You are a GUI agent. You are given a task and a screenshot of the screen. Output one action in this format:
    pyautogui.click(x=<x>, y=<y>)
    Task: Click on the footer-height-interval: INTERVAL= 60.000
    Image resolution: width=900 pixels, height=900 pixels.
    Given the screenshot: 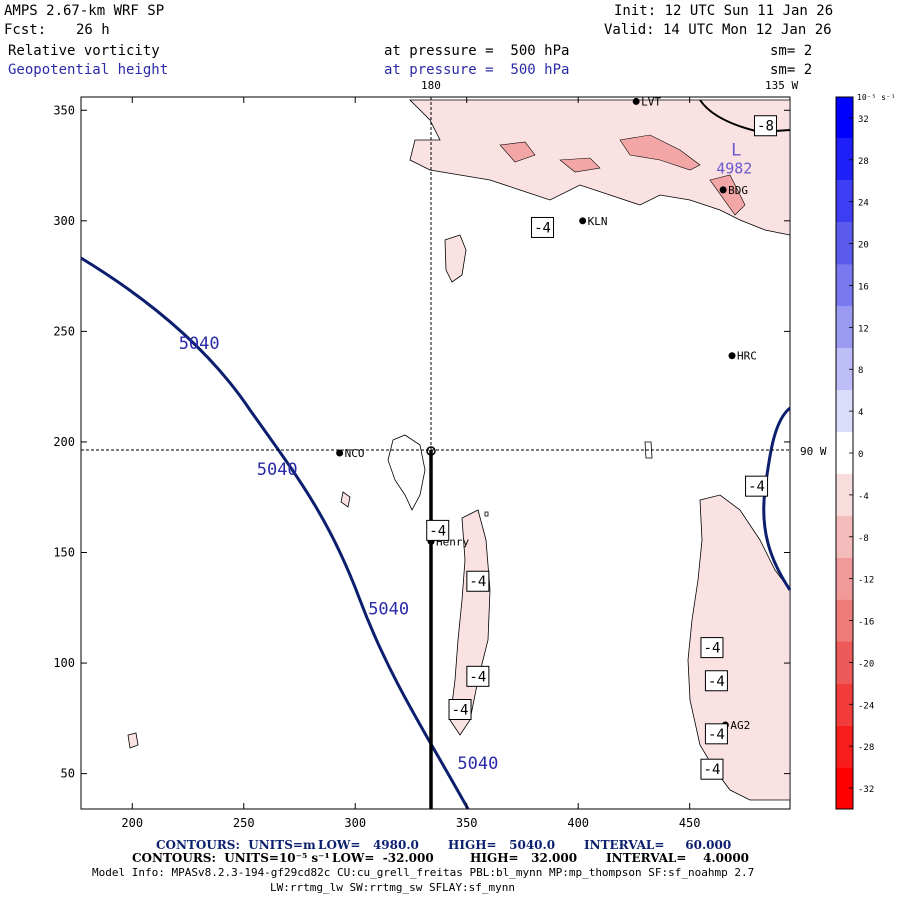 What is the action you would take?
    pyautogui.click(x=658, y=845)
    